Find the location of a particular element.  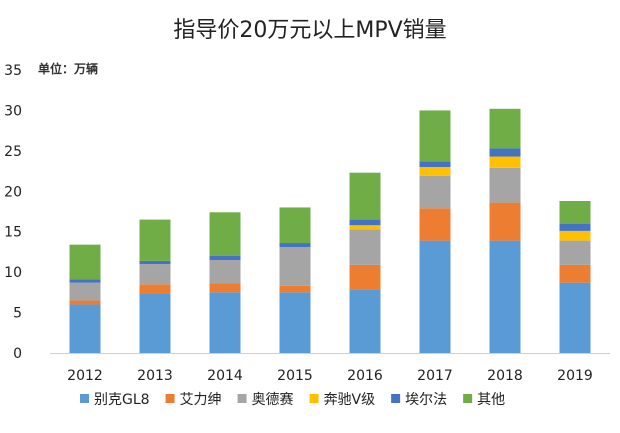

legend-label: 埃尔法 is located at coordinates (426, 400).